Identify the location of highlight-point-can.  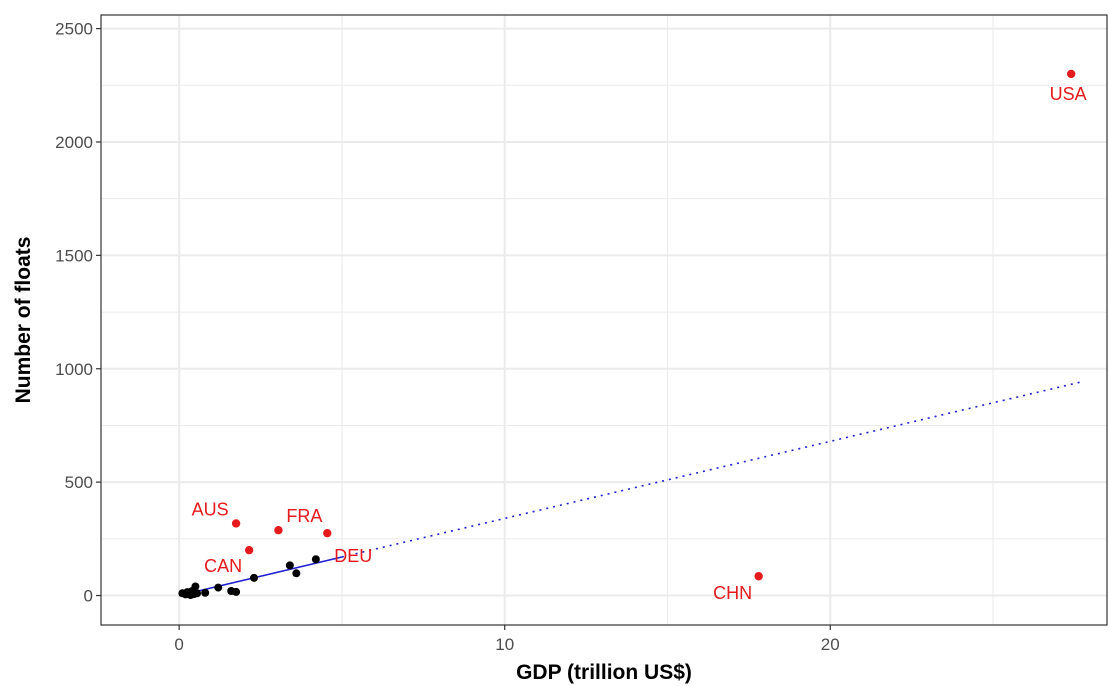
(249, 550).